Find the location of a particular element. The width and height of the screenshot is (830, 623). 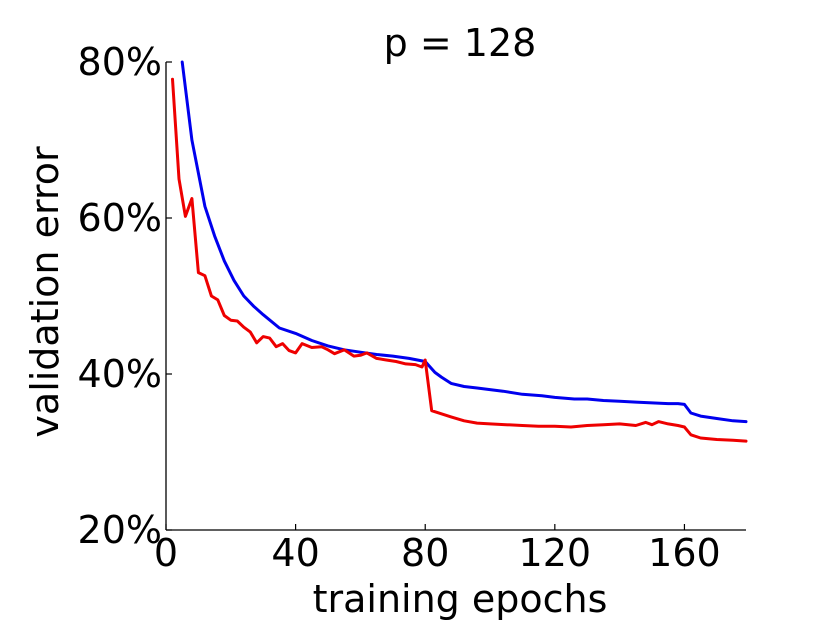

x-axis-title: training epochs is located at coordinates (460, 599).